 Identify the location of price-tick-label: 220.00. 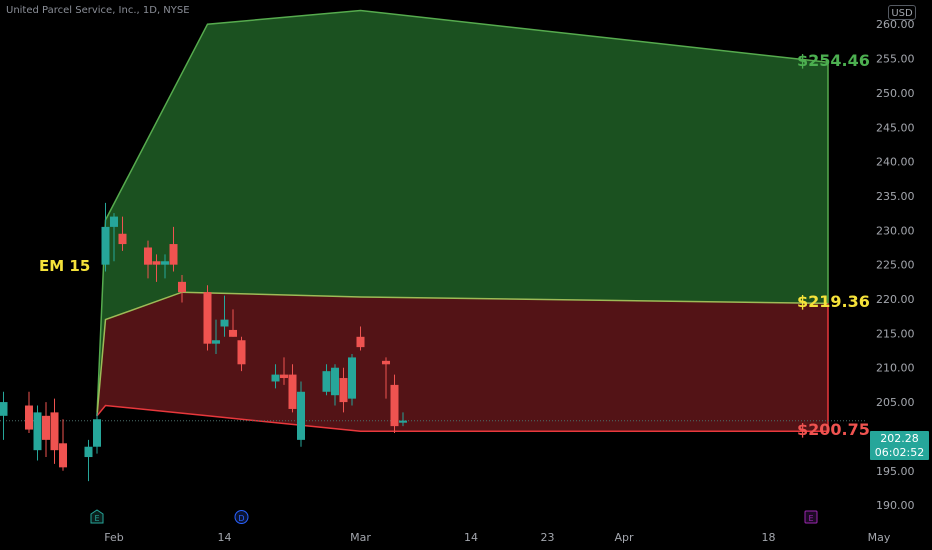
(895, 299).